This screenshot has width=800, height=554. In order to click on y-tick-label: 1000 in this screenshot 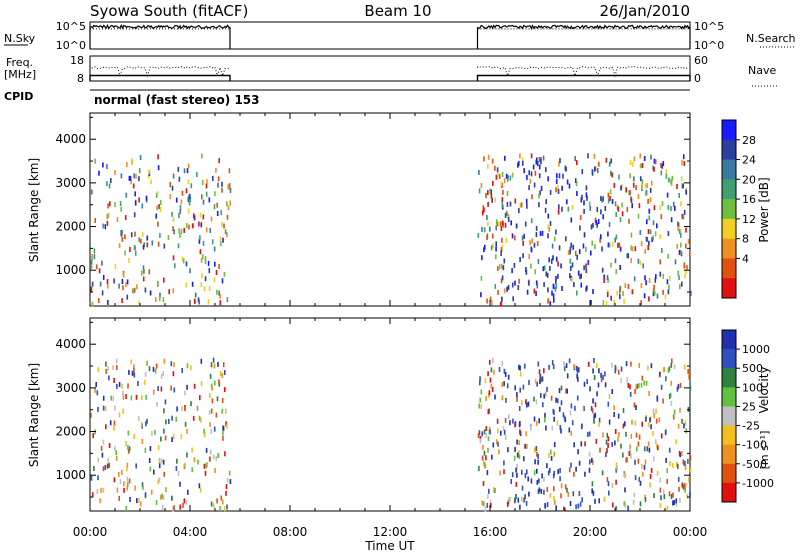, I will do `click(70, 475)`.